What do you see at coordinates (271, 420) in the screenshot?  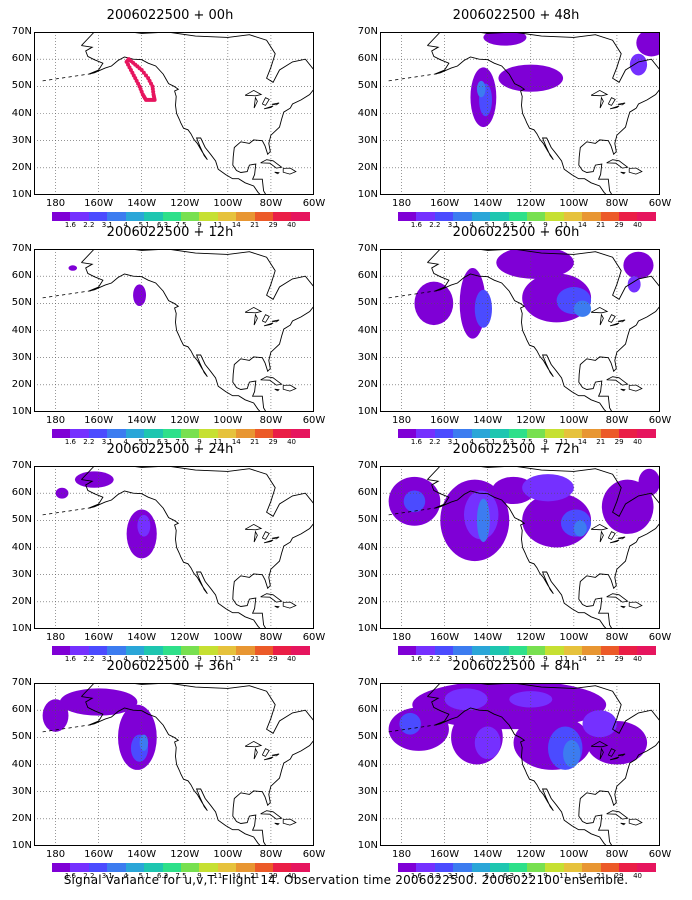 I see `longitude-label: 80W` at bounding box center [271, 420].